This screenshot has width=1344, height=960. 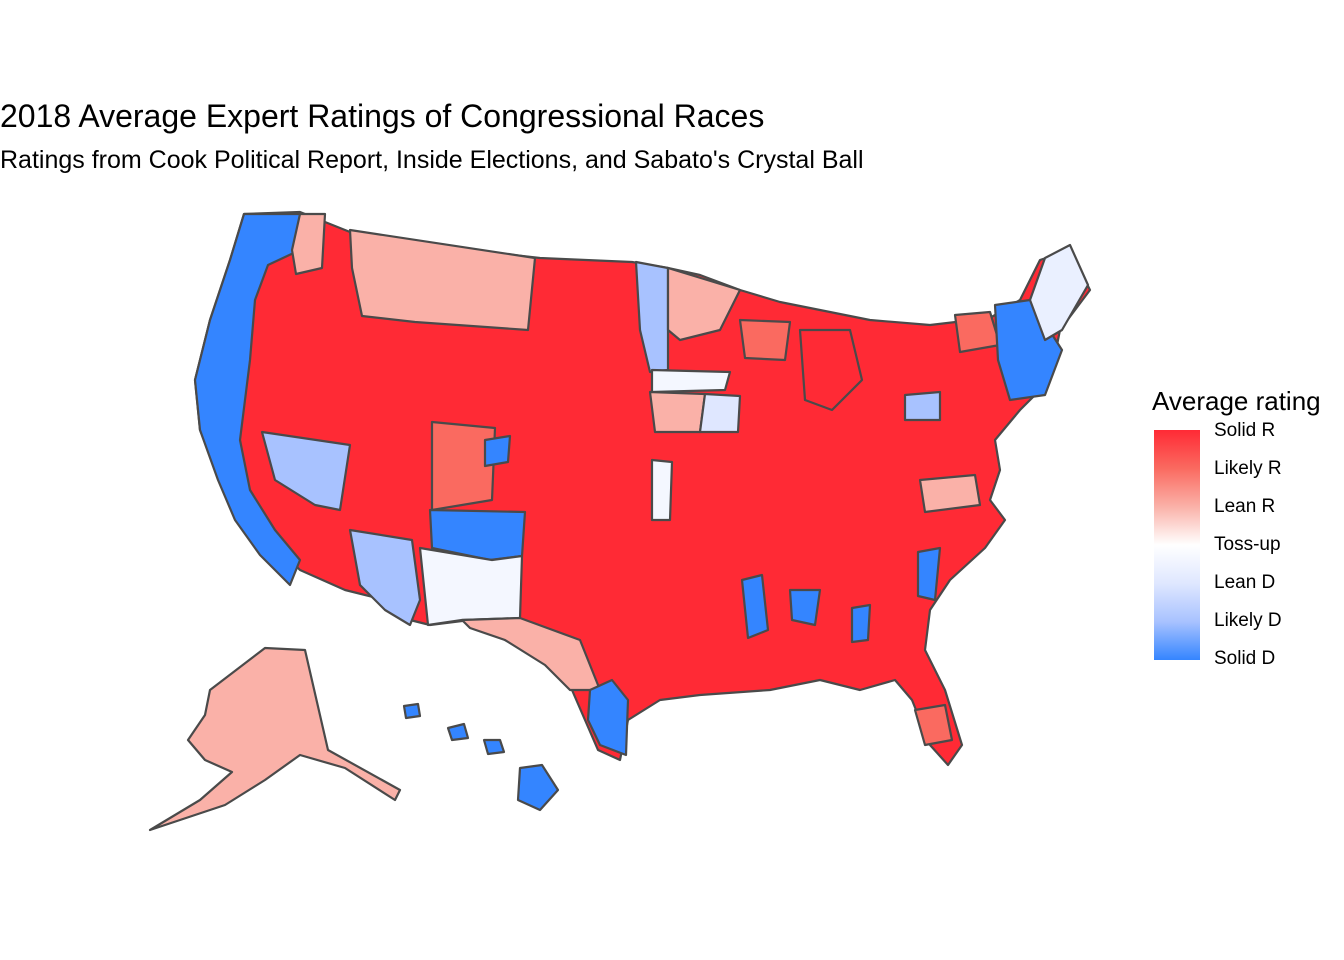 What do you see at coordinates (720, 413) in the screenshot?
I see `iowa-east-district` at bounding box center [720, 413].